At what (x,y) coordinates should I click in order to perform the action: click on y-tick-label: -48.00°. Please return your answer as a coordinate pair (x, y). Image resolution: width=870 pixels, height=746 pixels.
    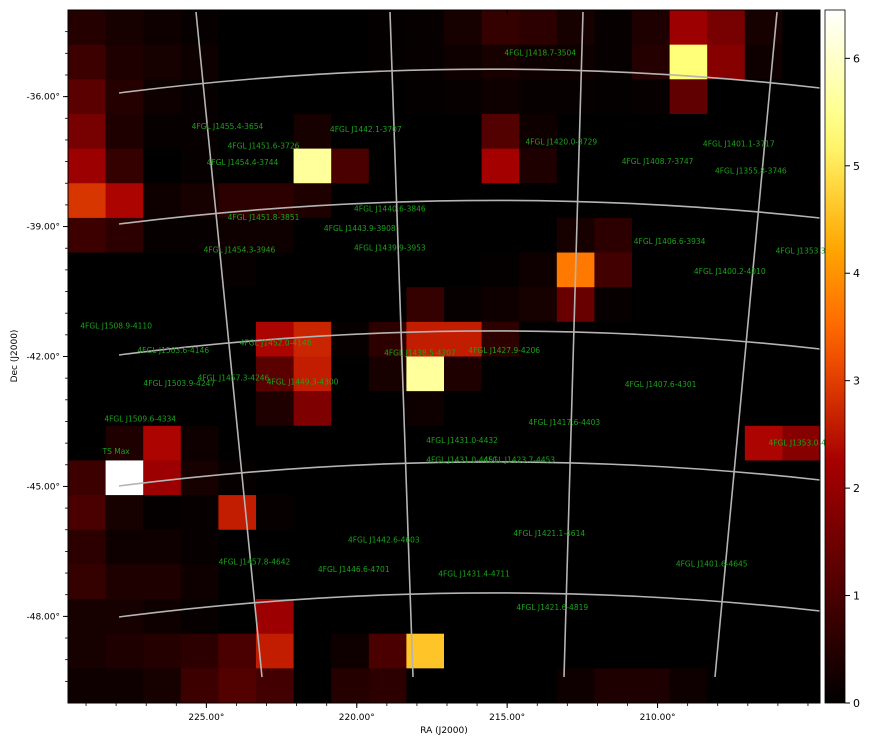
    Looking at the image, I should click on (43, 617).